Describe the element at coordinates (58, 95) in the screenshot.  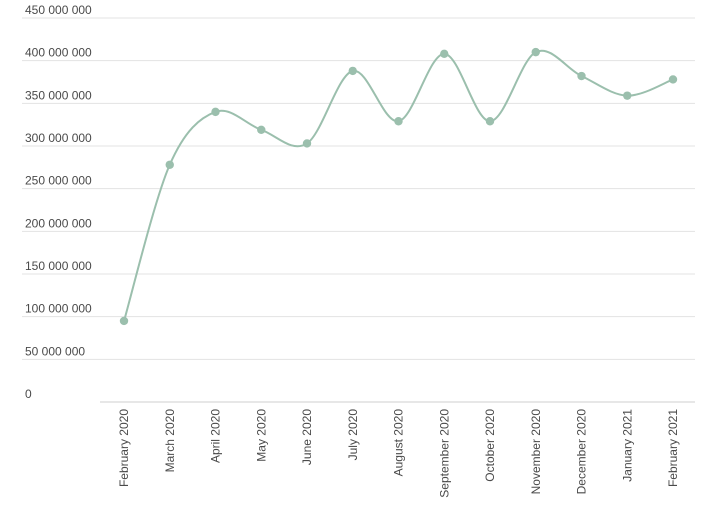
I see `y-tick-label: 350 000 000` at that location.